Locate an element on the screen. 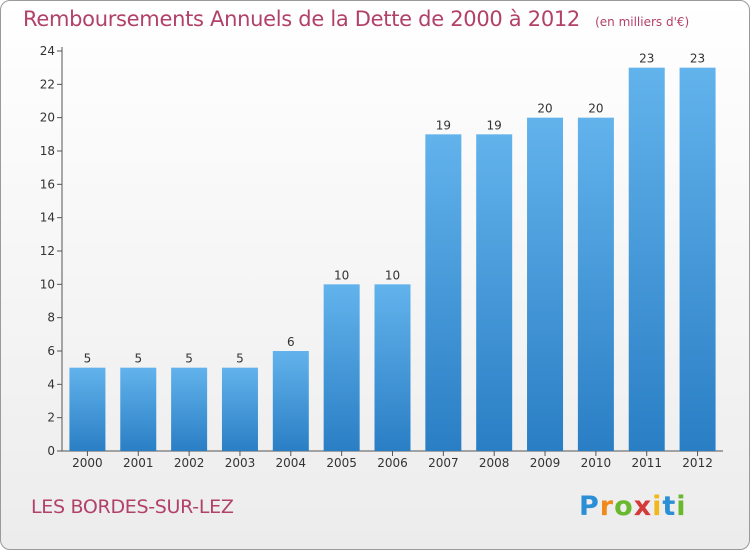  logo-letter: P is located at coordinates (589, 506).